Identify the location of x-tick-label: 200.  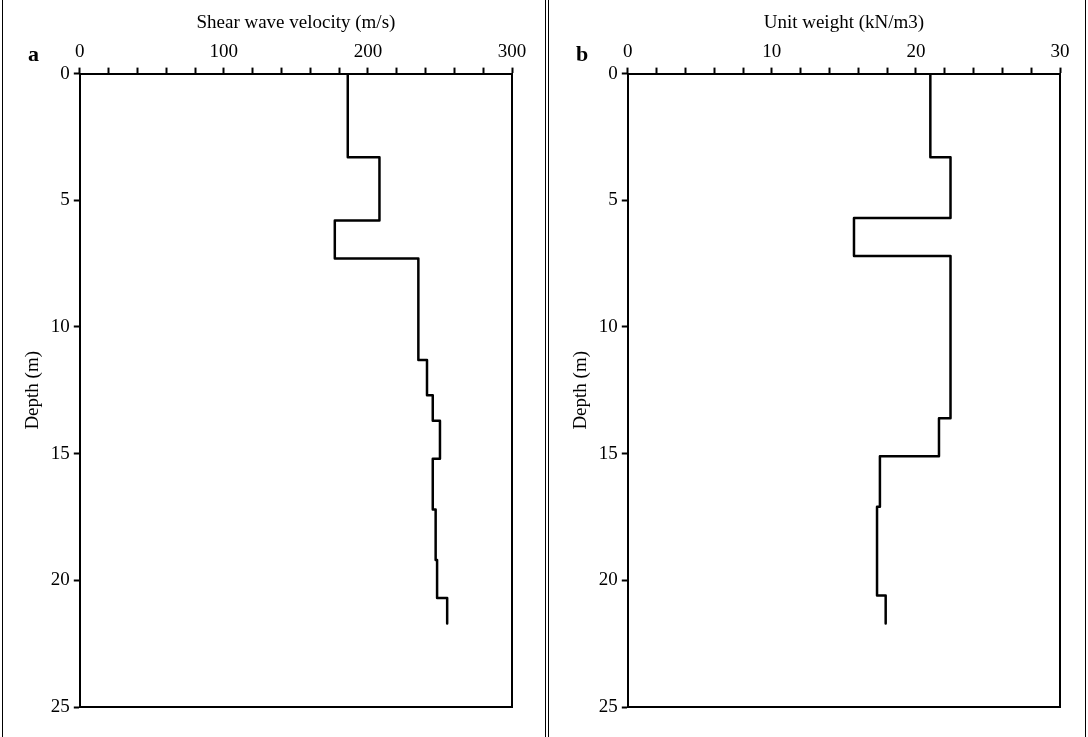
(368, 51).